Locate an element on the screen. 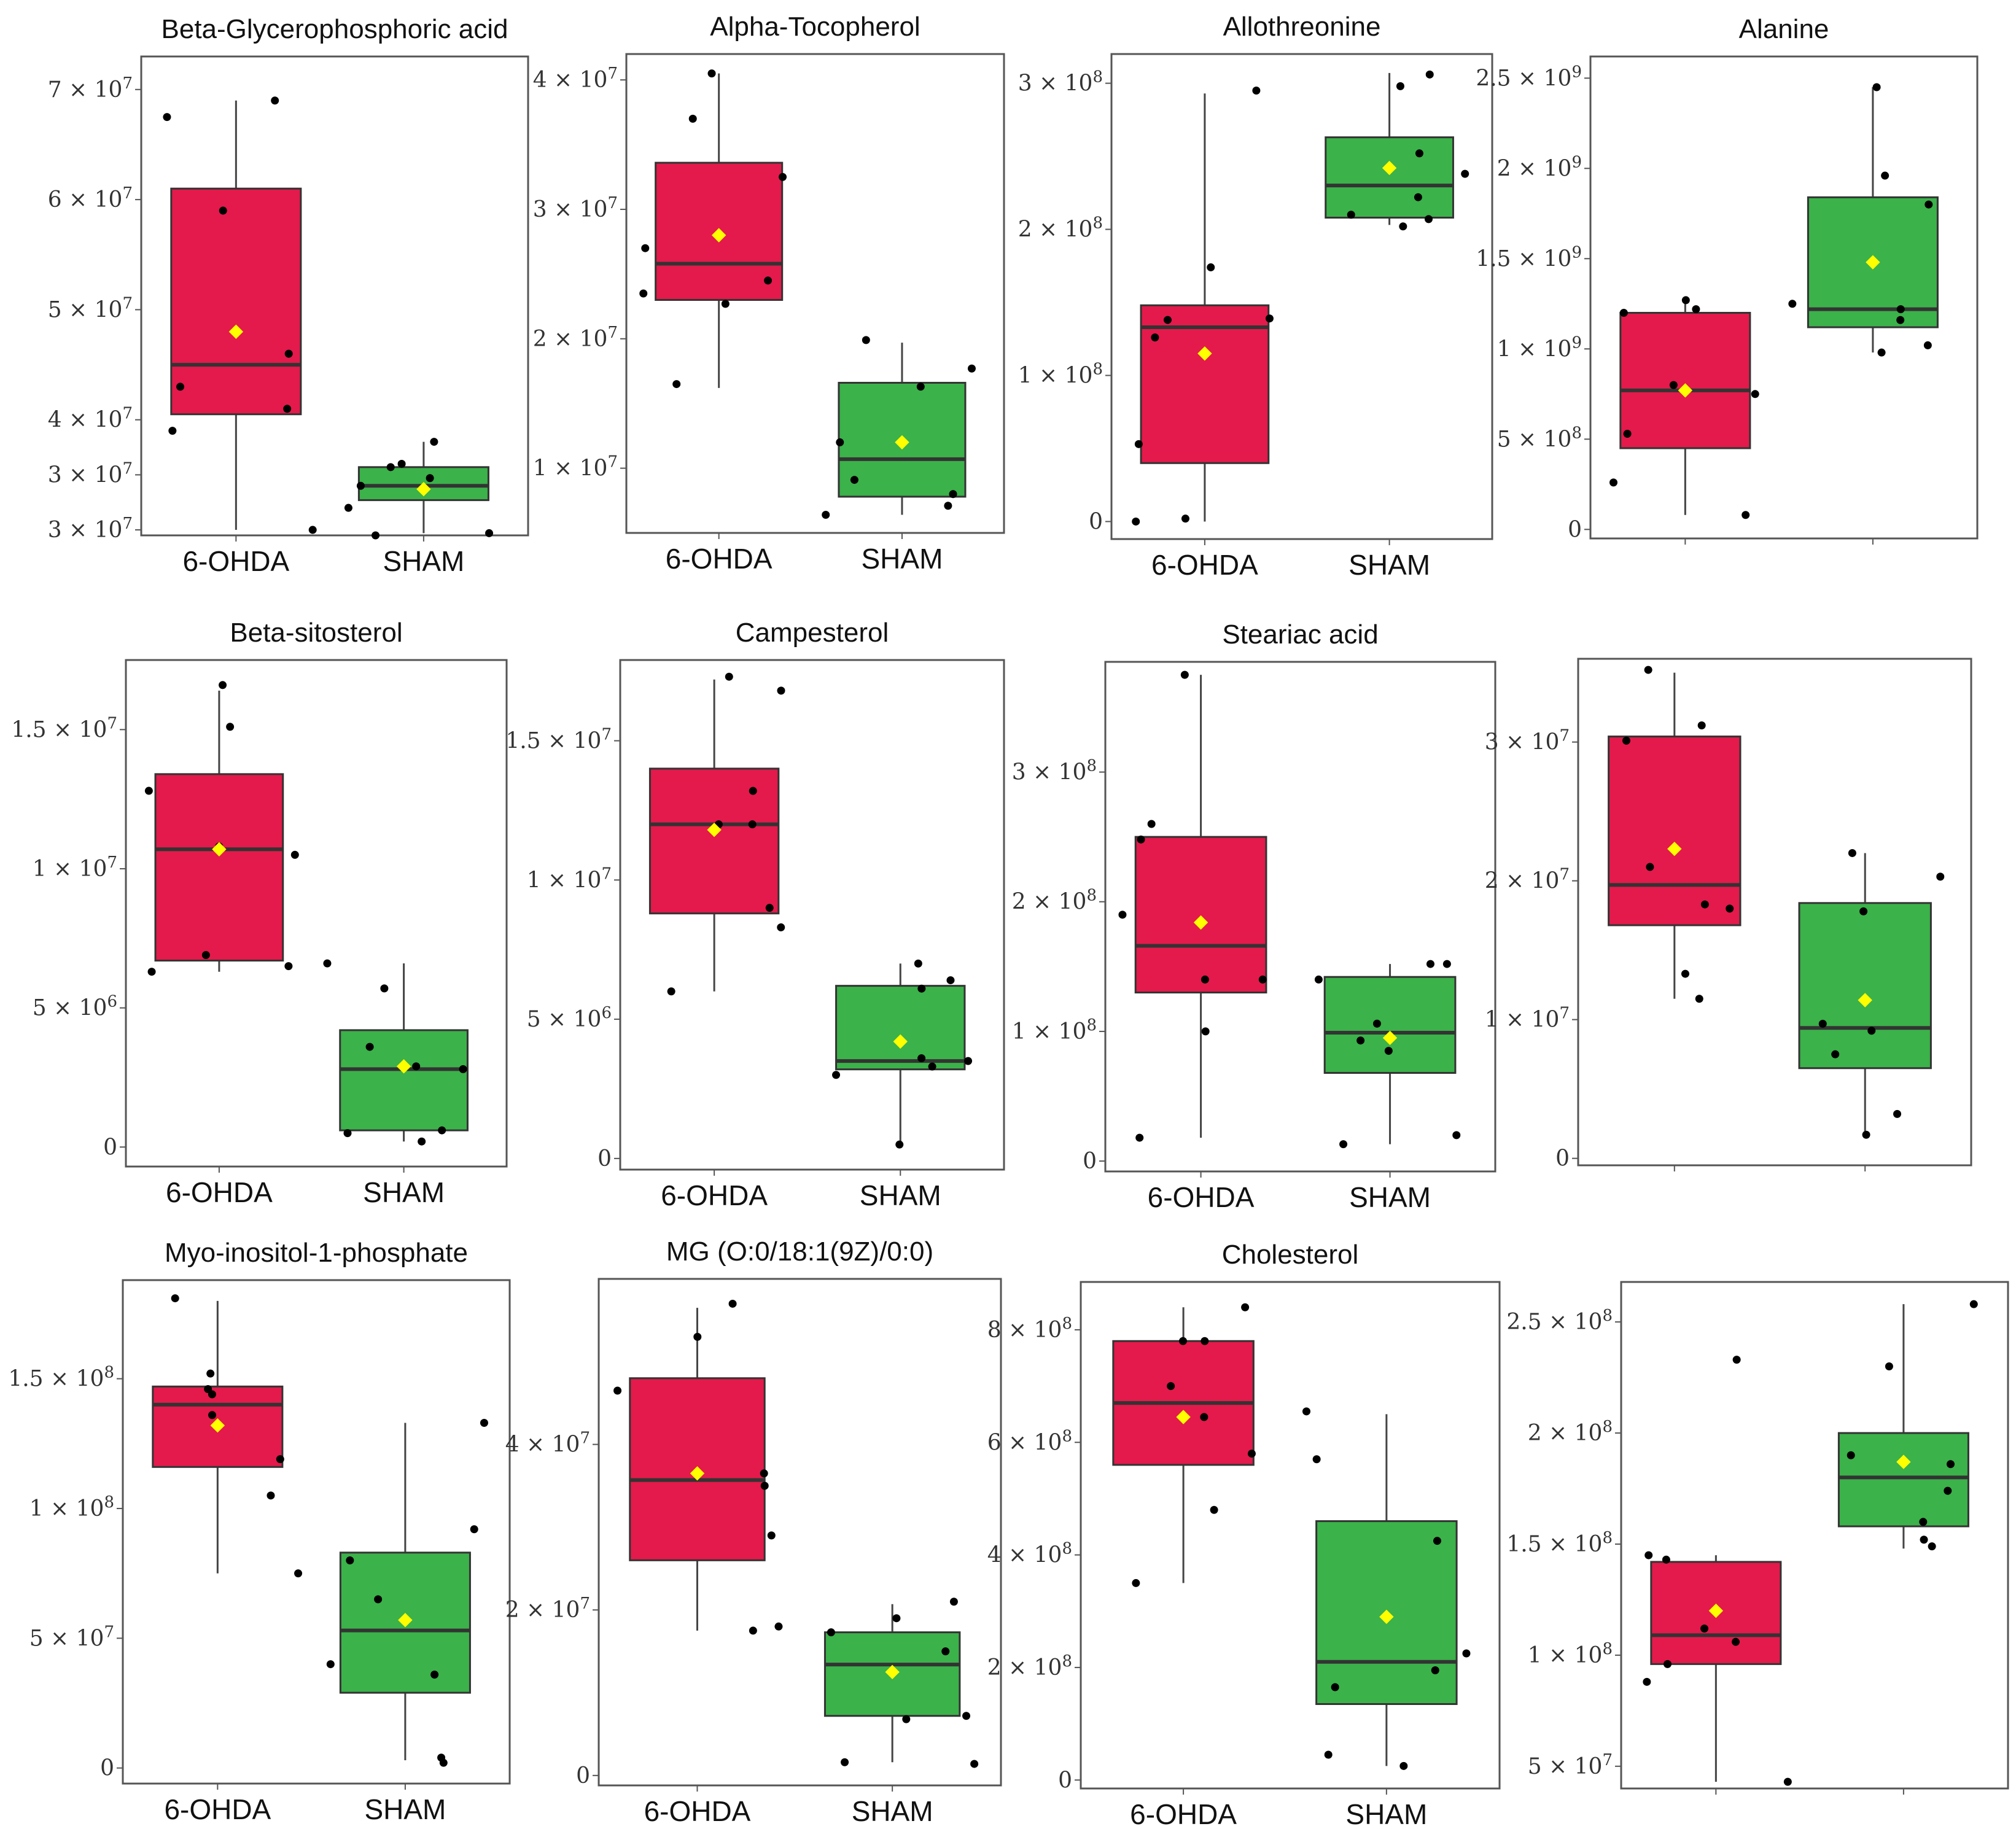 The width and height of the screenshot is (2016, 1829). panel-title: Alpha-Tocopherol is located at coordinates (815, 27).